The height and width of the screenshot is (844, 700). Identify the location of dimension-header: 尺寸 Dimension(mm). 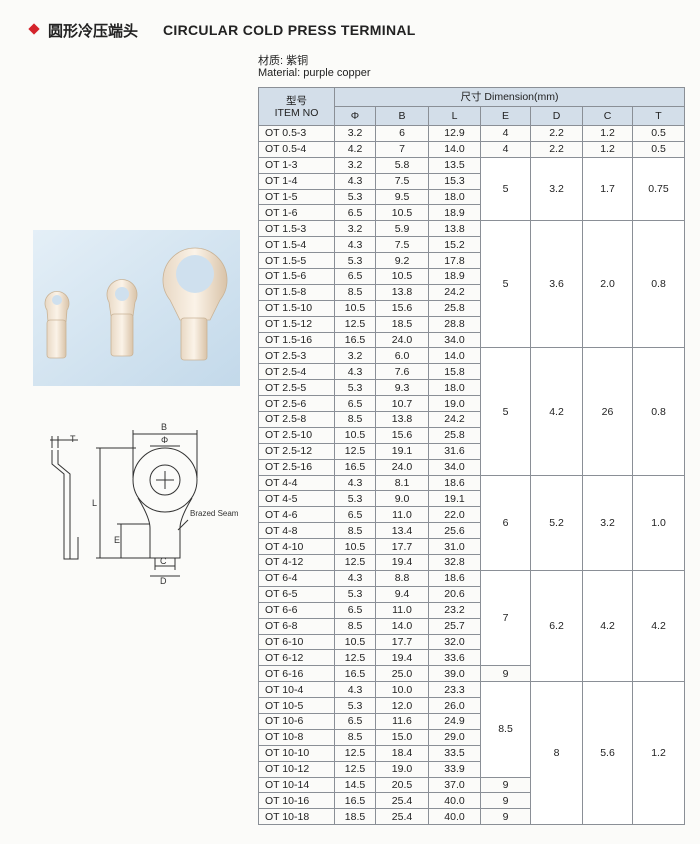
(509, 97).